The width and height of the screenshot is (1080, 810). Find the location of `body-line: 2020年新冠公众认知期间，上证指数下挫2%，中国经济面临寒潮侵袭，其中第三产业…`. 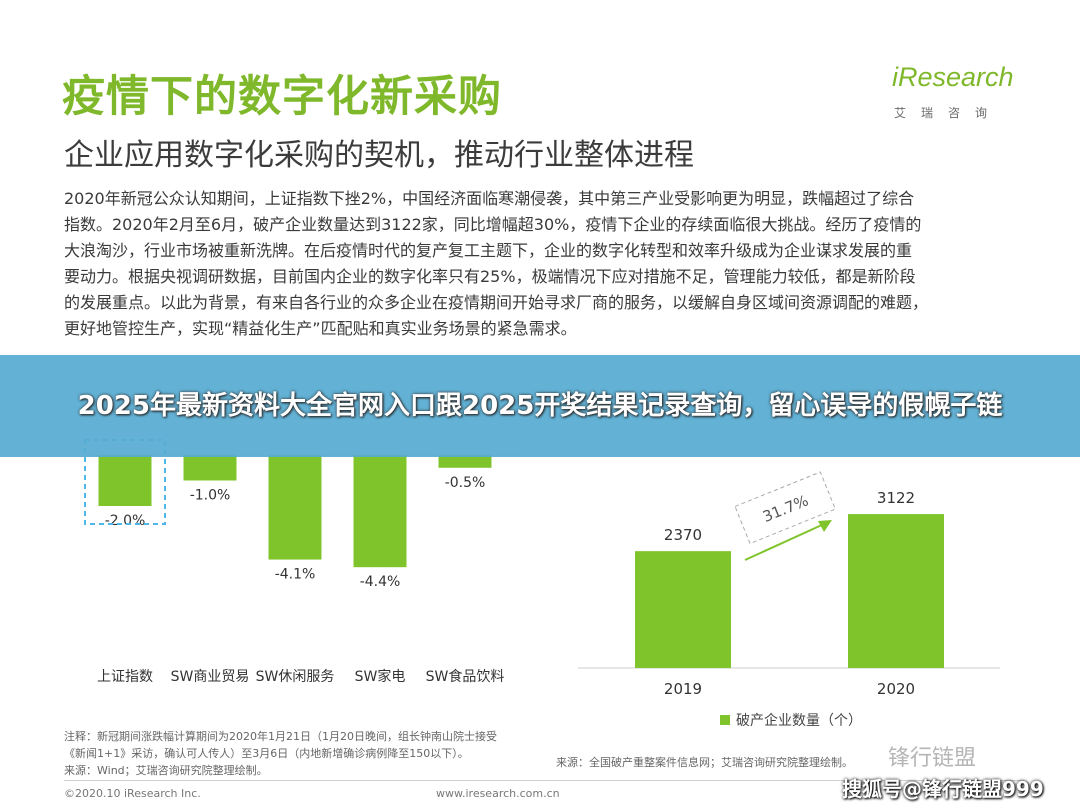

body-line: 2020年新冠公众认知期间，上证指数下挫2%，中国经济面临寒潮侵袭，其中第三产业… is located at coordinates (489, 198).